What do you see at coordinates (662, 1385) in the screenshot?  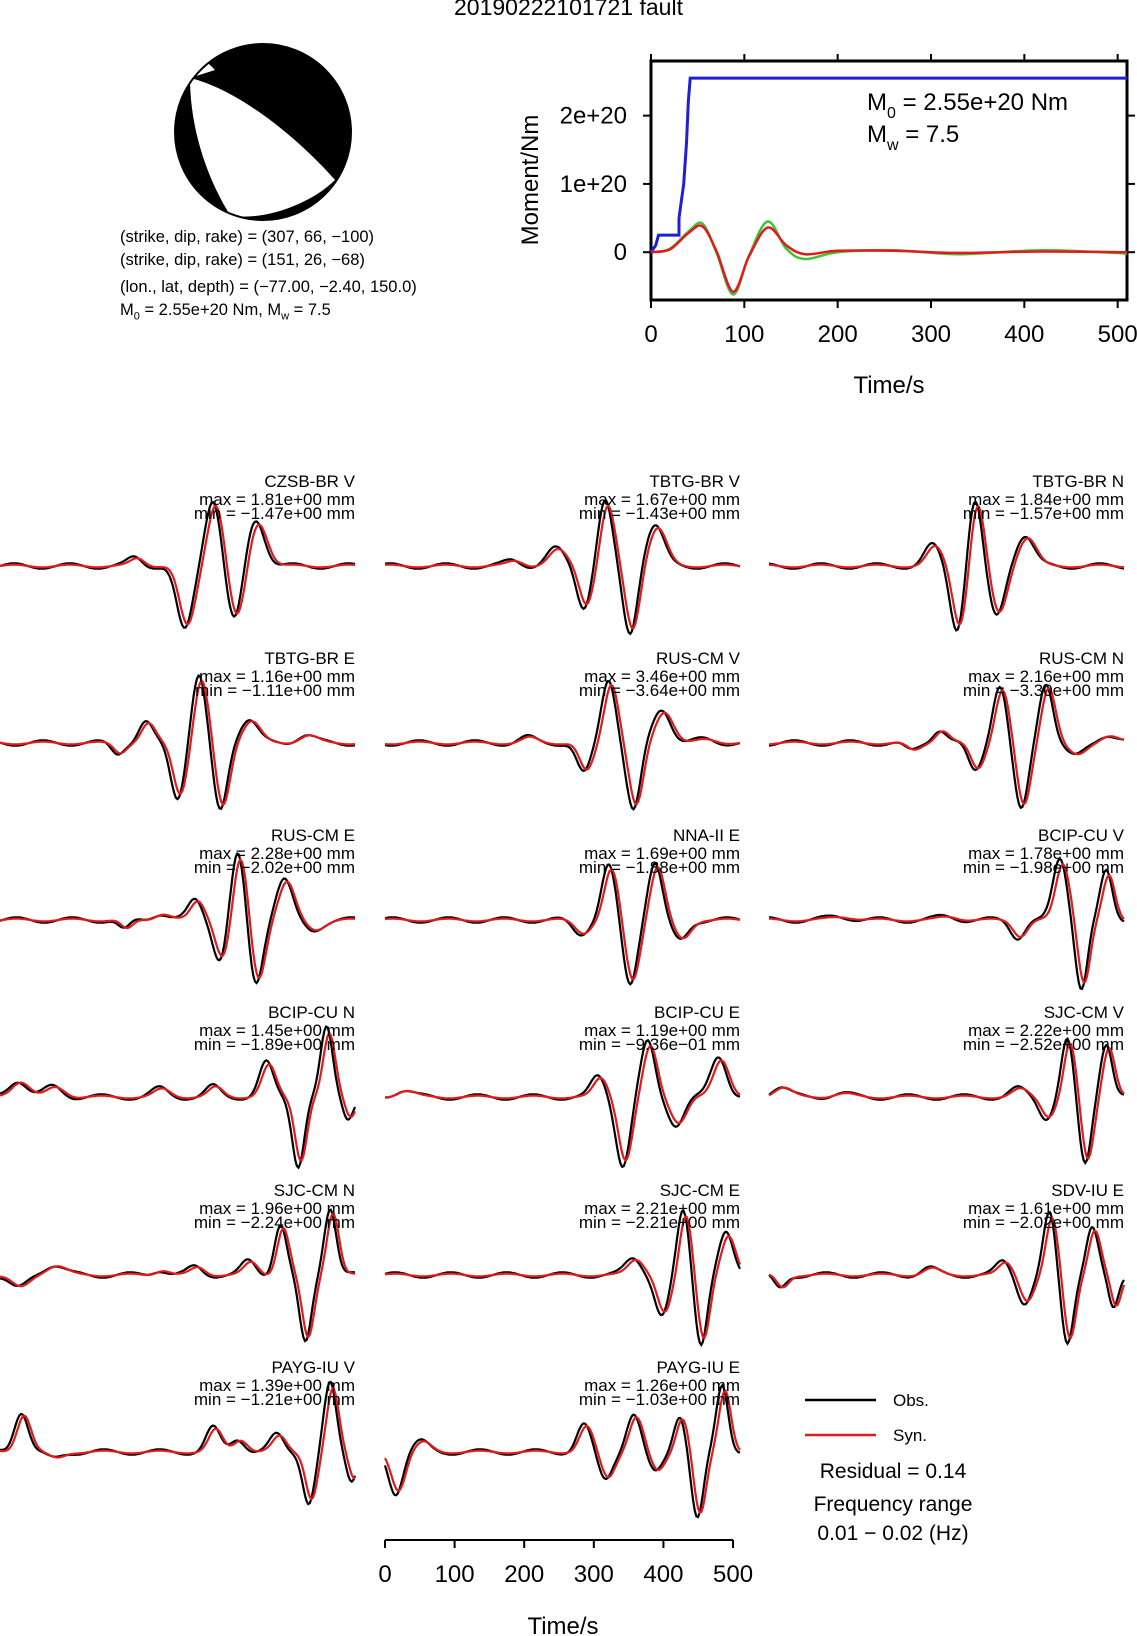 I see `max-amplitude-label: max = 1.26e+00 mm` at bounding box center [662, 1385].